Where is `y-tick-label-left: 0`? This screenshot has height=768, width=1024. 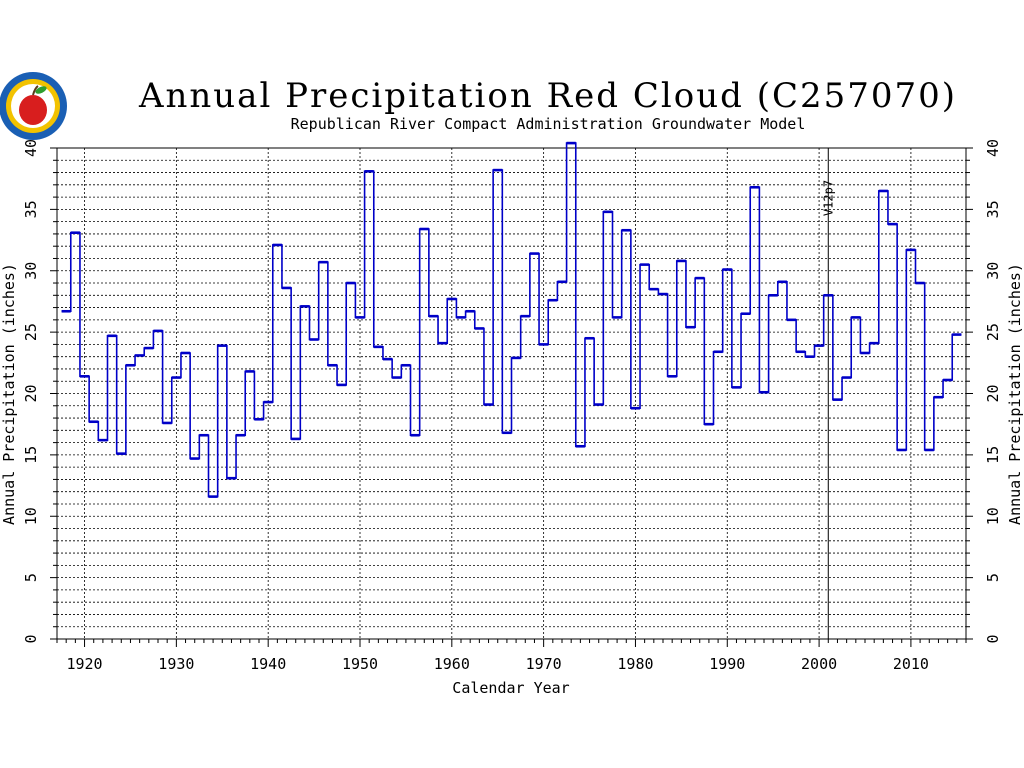
y-tick-label-left: 0 is located at coordinates (31, 638).